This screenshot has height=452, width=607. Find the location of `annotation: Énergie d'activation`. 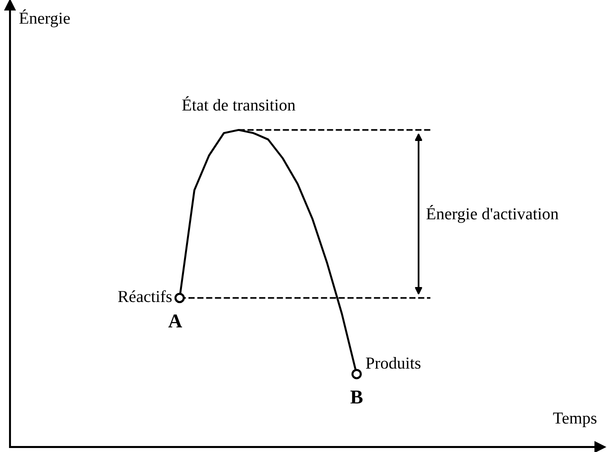

annotation: Énergie d'activation is located at coordinates (492, 214).